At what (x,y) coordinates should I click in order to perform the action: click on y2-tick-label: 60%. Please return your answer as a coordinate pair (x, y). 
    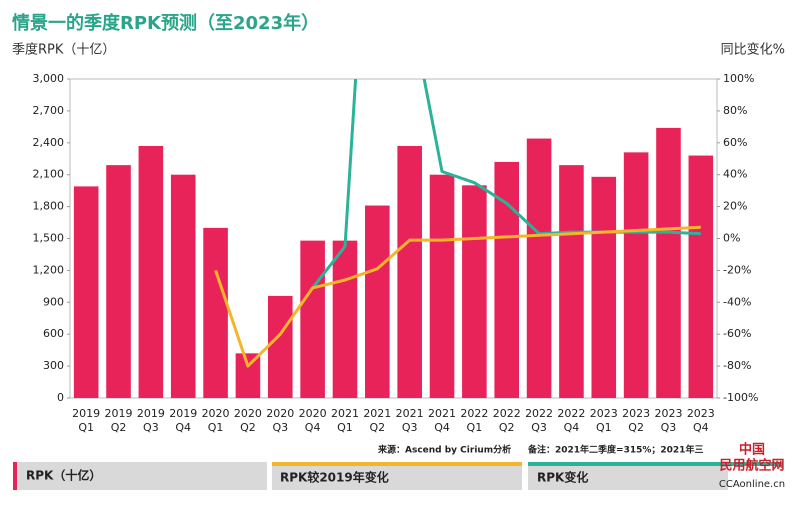
    Looking at the image, I should click on (735, 142).